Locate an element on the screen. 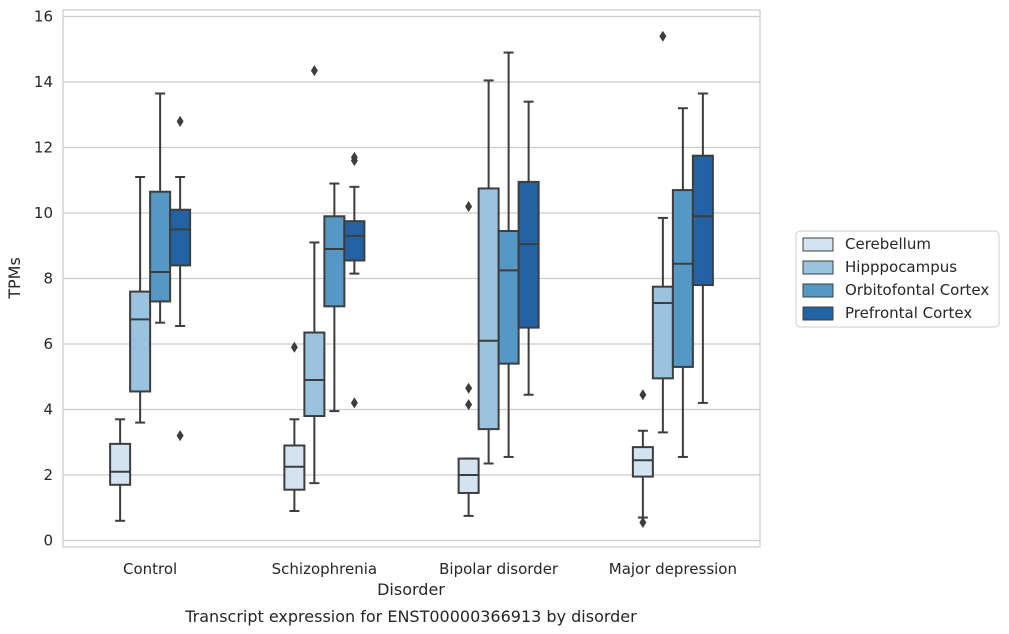  y-axis-title: TPMs is located at coordinates (14, 278).